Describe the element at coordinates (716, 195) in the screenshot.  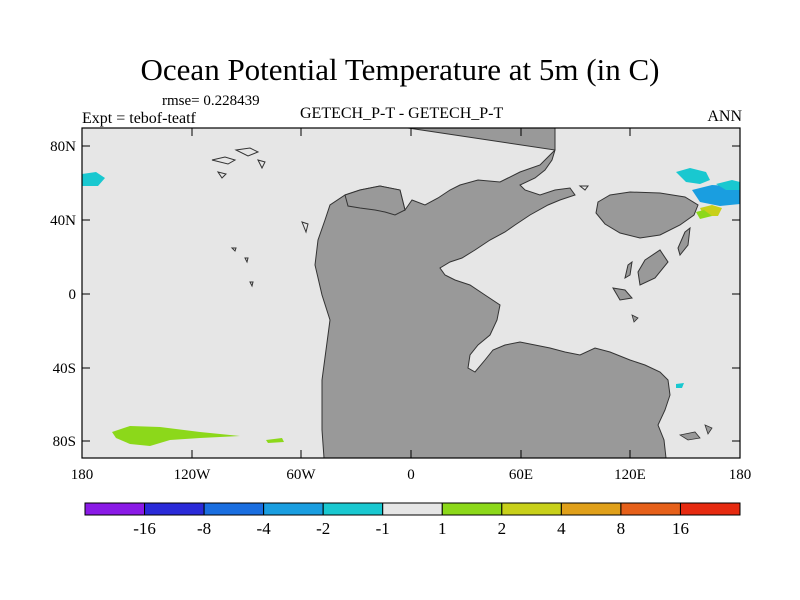
I see `blue-patch-ne` at that location.